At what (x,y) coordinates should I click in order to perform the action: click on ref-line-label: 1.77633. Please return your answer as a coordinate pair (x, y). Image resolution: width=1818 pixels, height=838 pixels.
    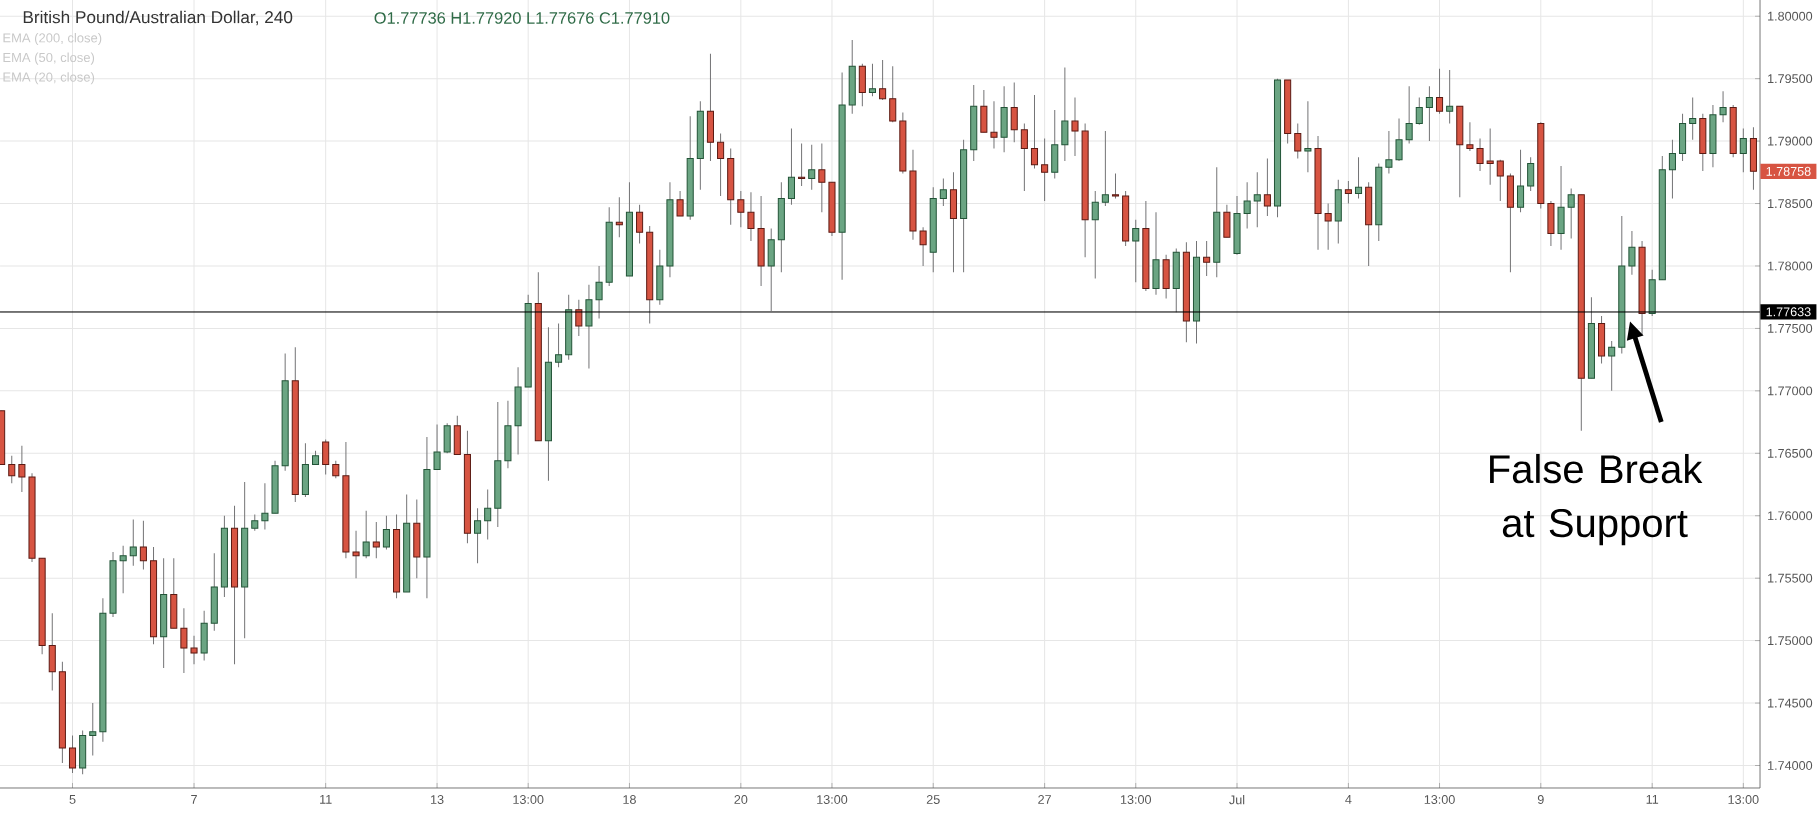
    Looking at the image, I should click on (1788, 312).